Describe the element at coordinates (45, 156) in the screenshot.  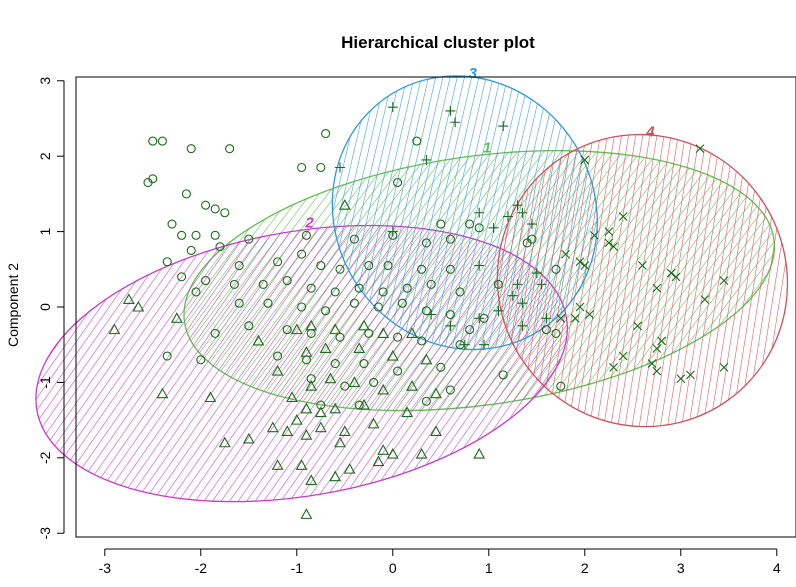
I see `y-tick-label: 2` at that location.